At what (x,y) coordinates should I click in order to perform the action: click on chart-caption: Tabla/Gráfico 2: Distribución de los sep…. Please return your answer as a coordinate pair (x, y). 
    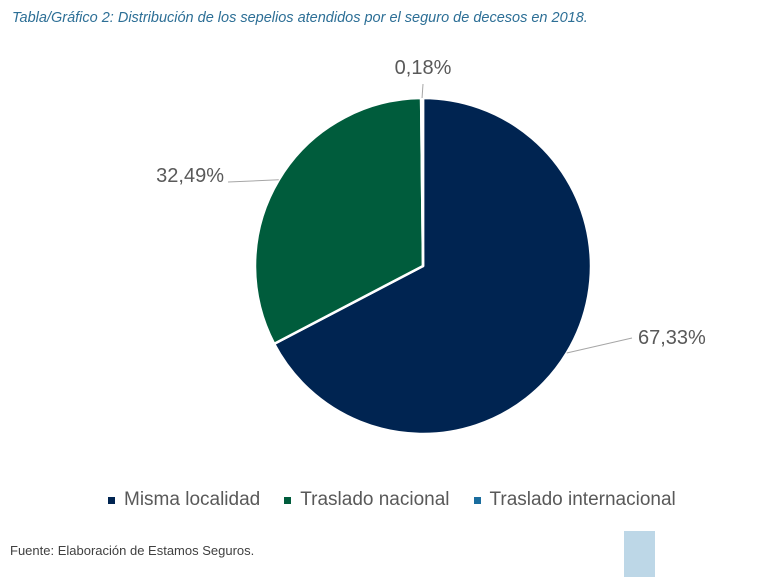
    Looking at the image, I should click on (300, 18).